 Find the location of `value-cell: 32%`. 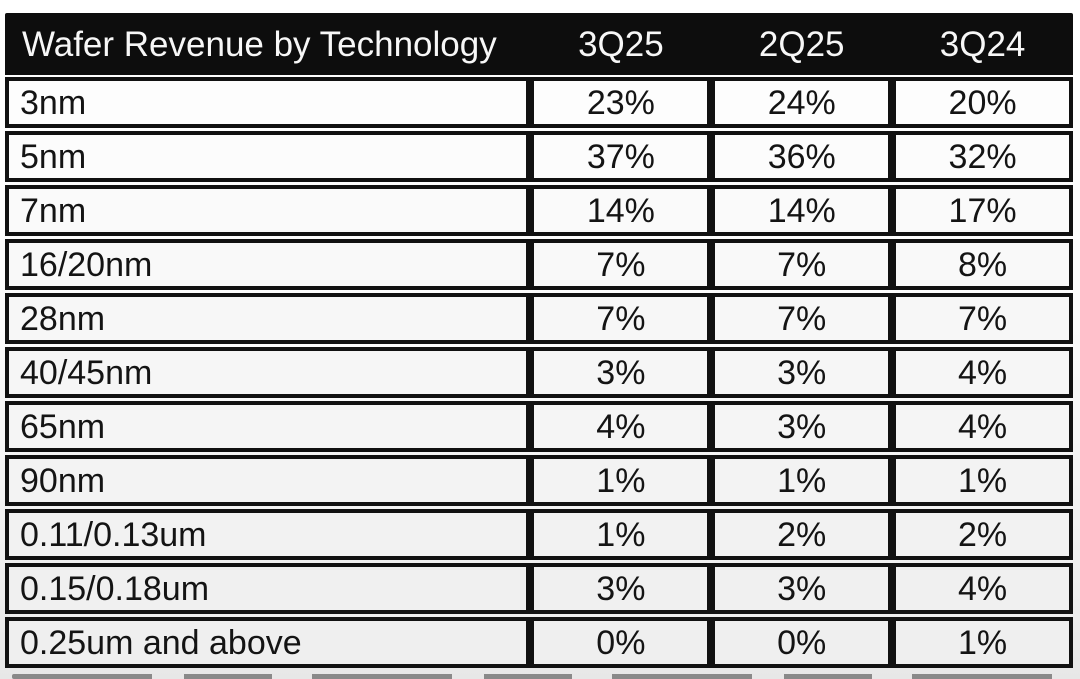

value-cell: 32% is located at coordinates (982, 156).